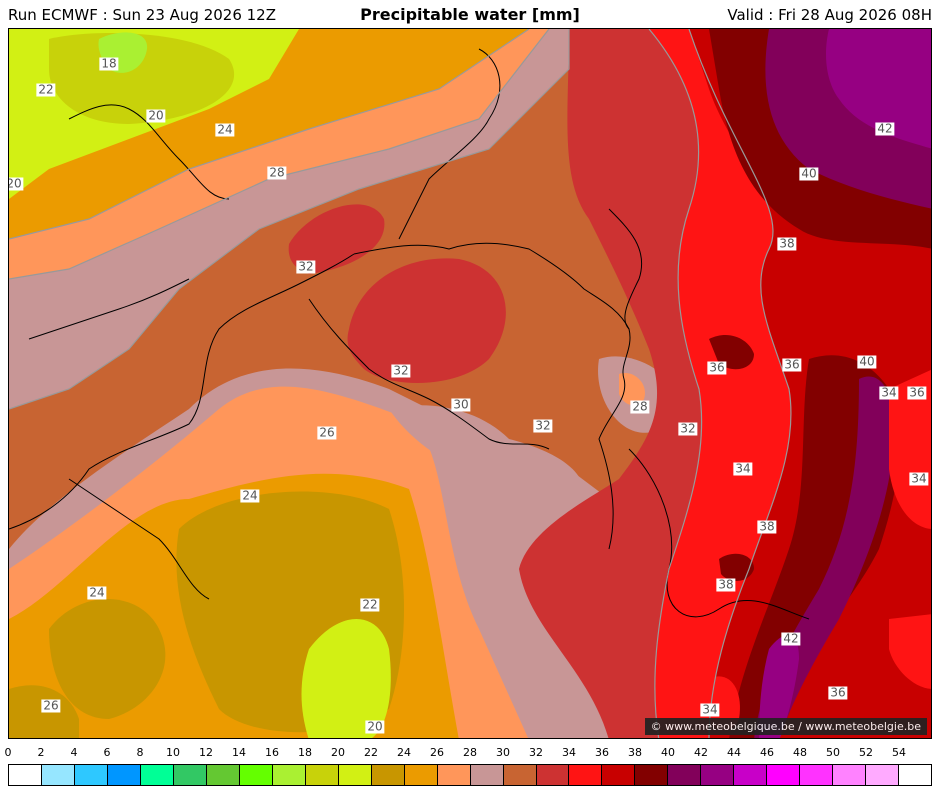 Image resolution: width=940 pixels, height=800 pixels. Describe the element at coordinates (833, 752) in the screenshot. I see `scale-tick-label: 50` at that location.